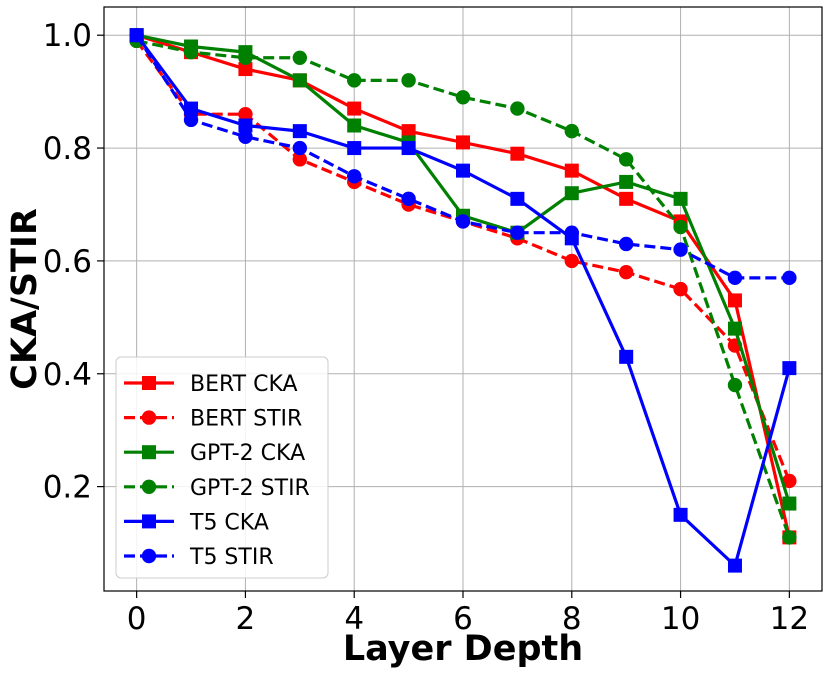 This screenshot has height=675, width=830. I want to click on x-tick-label: 4, so click(354, 619).